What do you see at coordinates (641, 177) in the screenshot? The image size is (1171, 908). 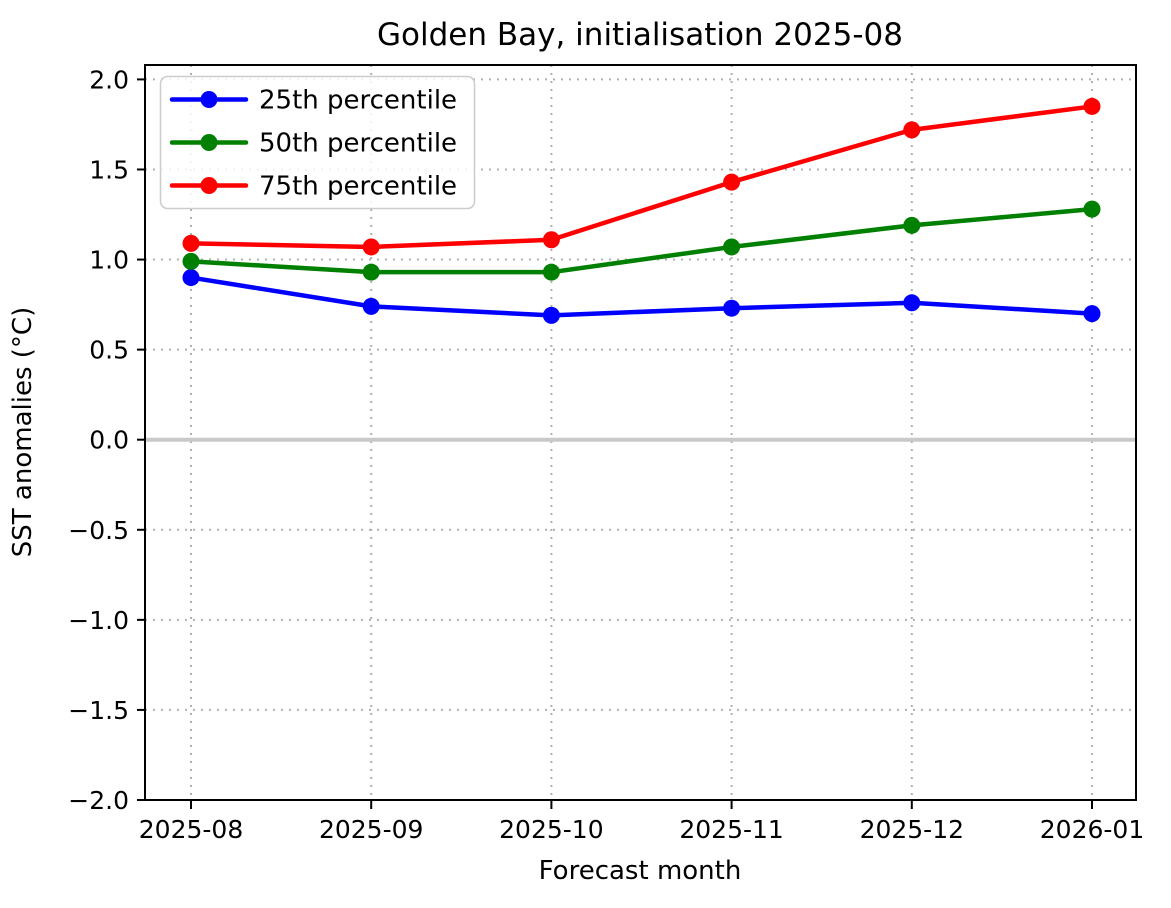 I see `series-line-75th-percentile` at bounding box center [641, 177].